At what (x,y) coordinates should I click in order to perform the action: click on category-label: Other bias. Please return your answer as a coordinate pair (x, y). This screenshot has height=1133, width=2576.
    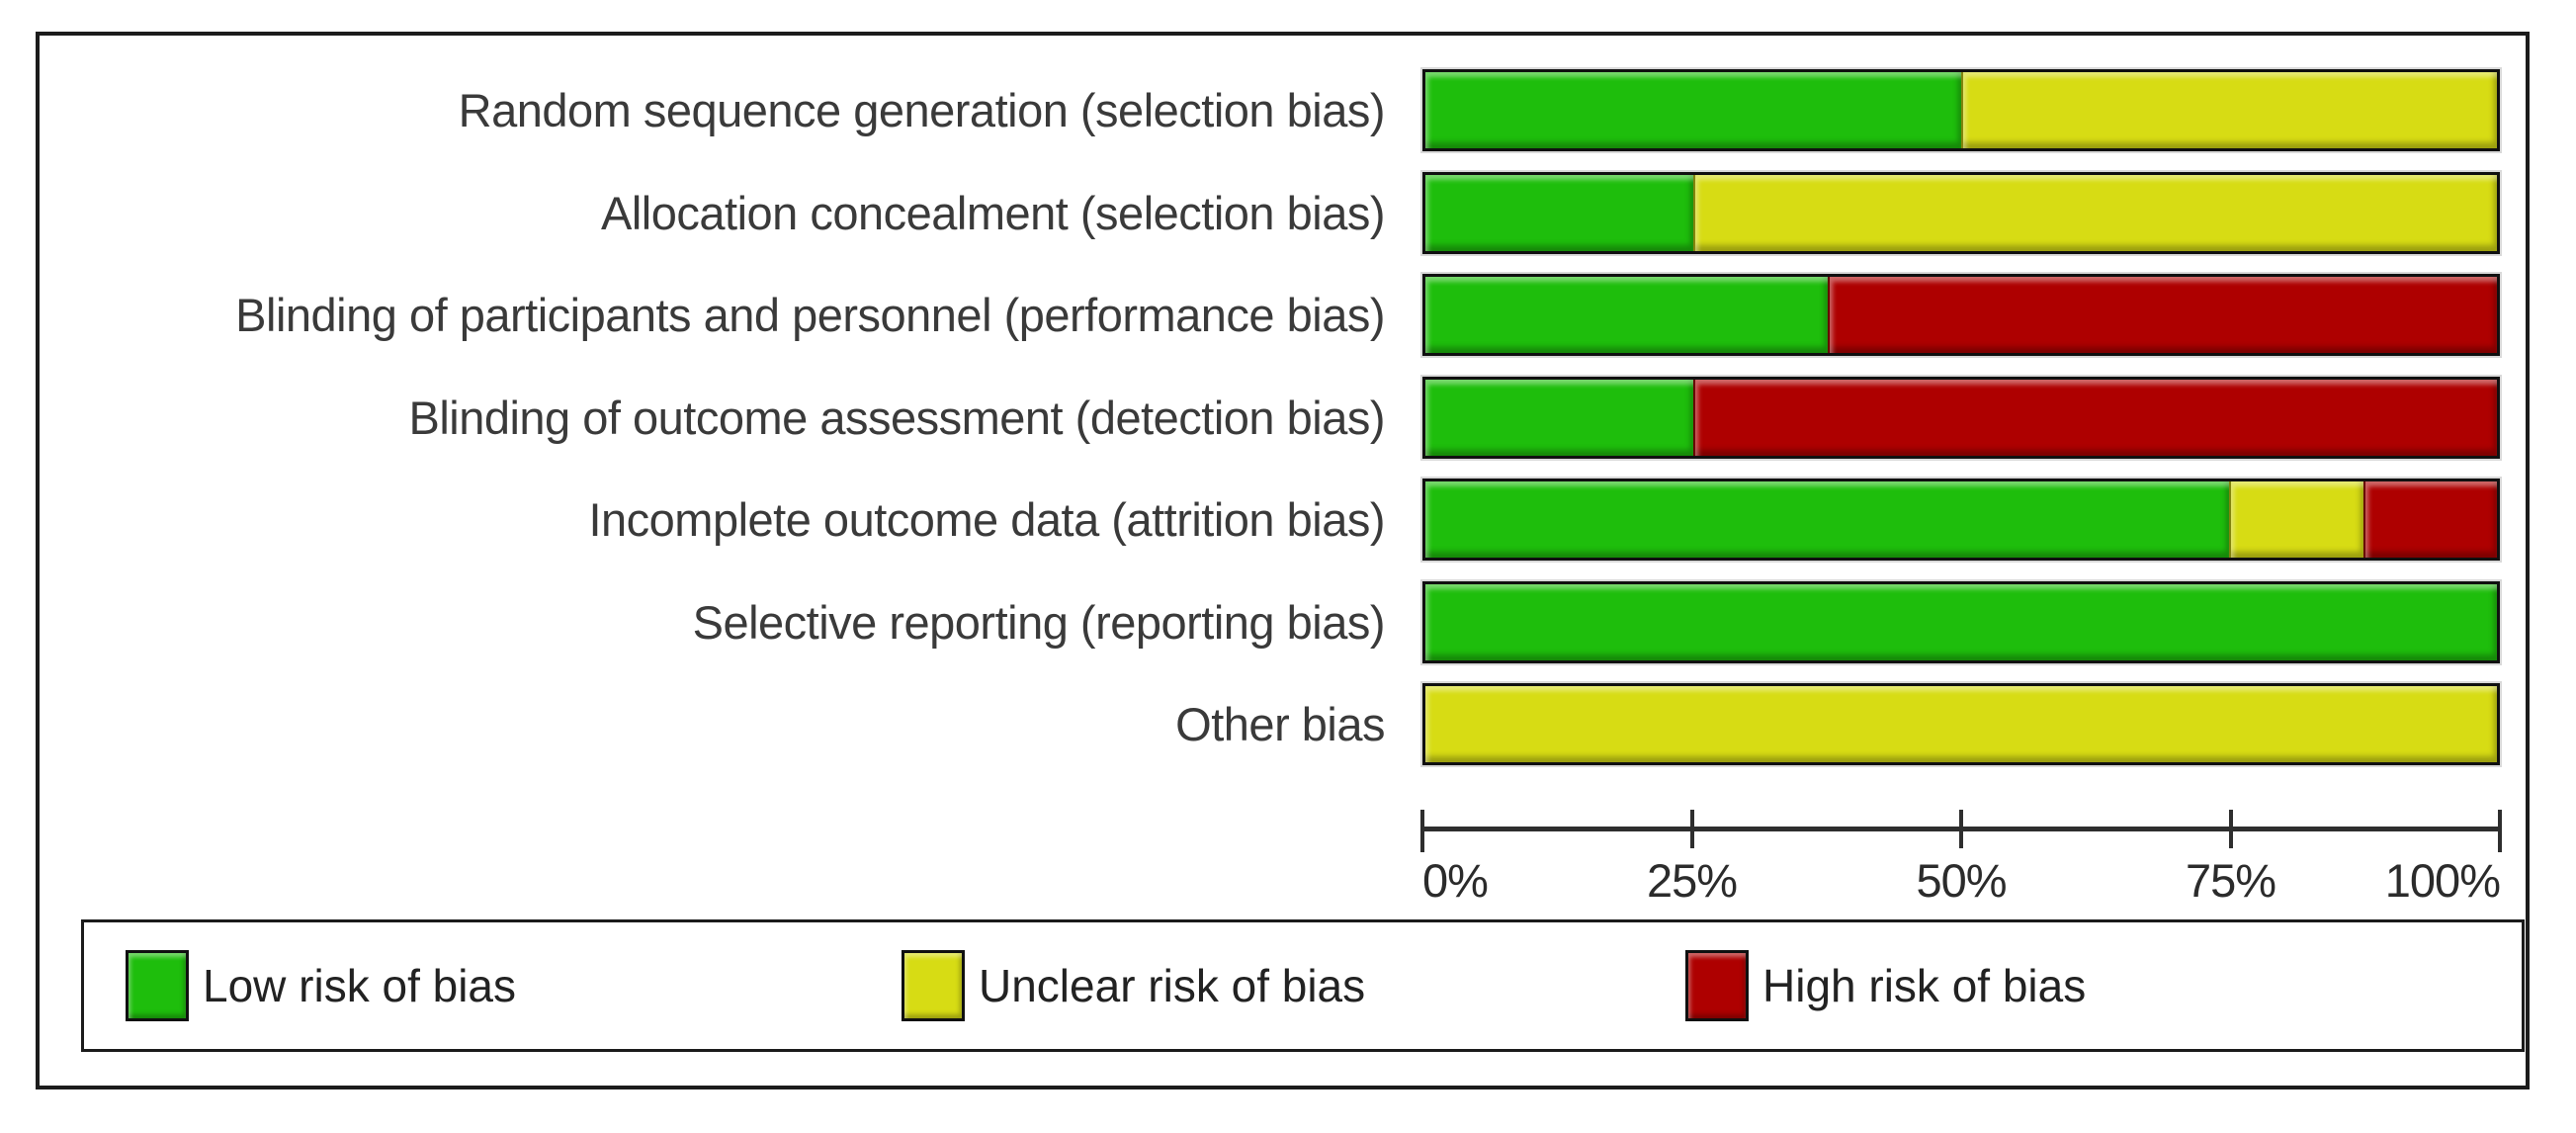
    Looking at the image, I should click on (1280, 724).